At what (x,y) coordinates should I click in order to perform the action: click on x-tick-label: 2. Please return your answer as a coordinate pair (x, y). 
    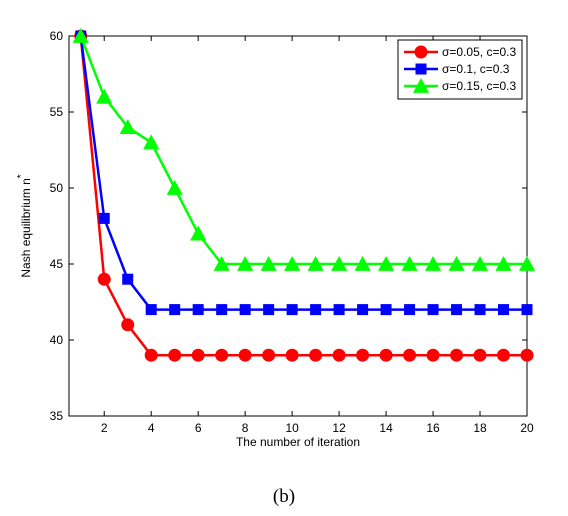
    Looking at the image, I should click on (104, 428).